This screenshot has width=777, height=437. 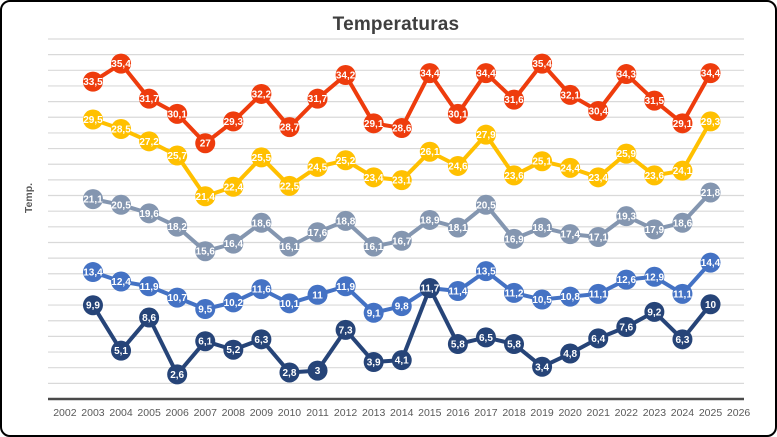 What do you see at coordinates (93, 200) in the screenshot?
I see `data-point-label: 21,1` at bounding box center [93, 200].